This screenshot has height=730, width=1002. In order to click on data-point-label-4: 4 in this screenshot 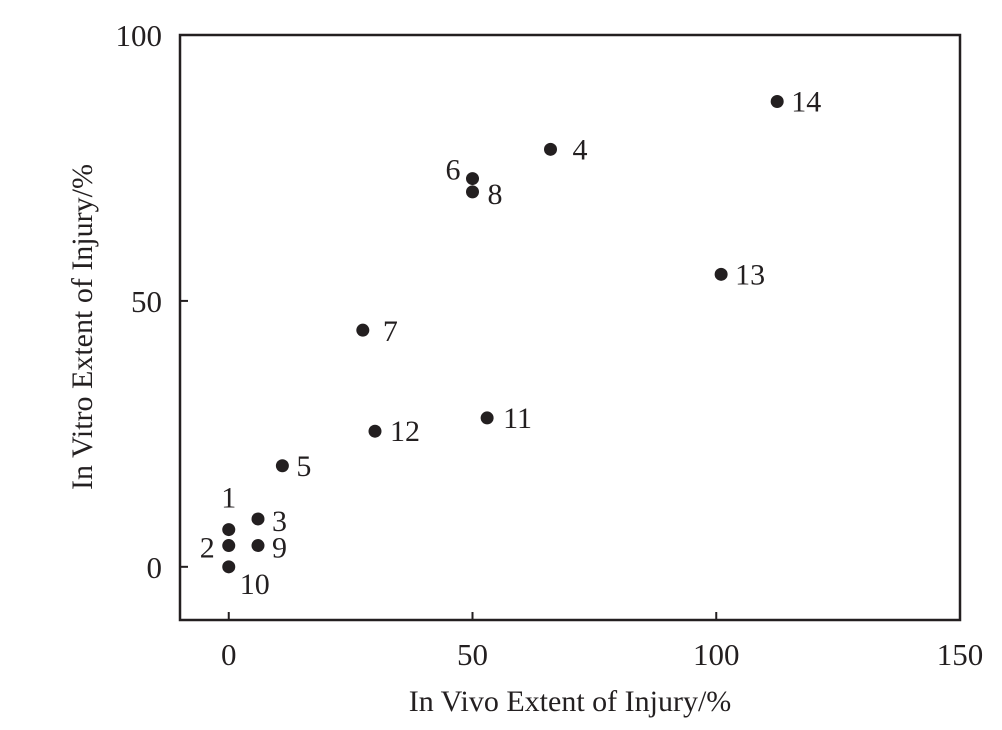, I will do `click(580, 149)`.